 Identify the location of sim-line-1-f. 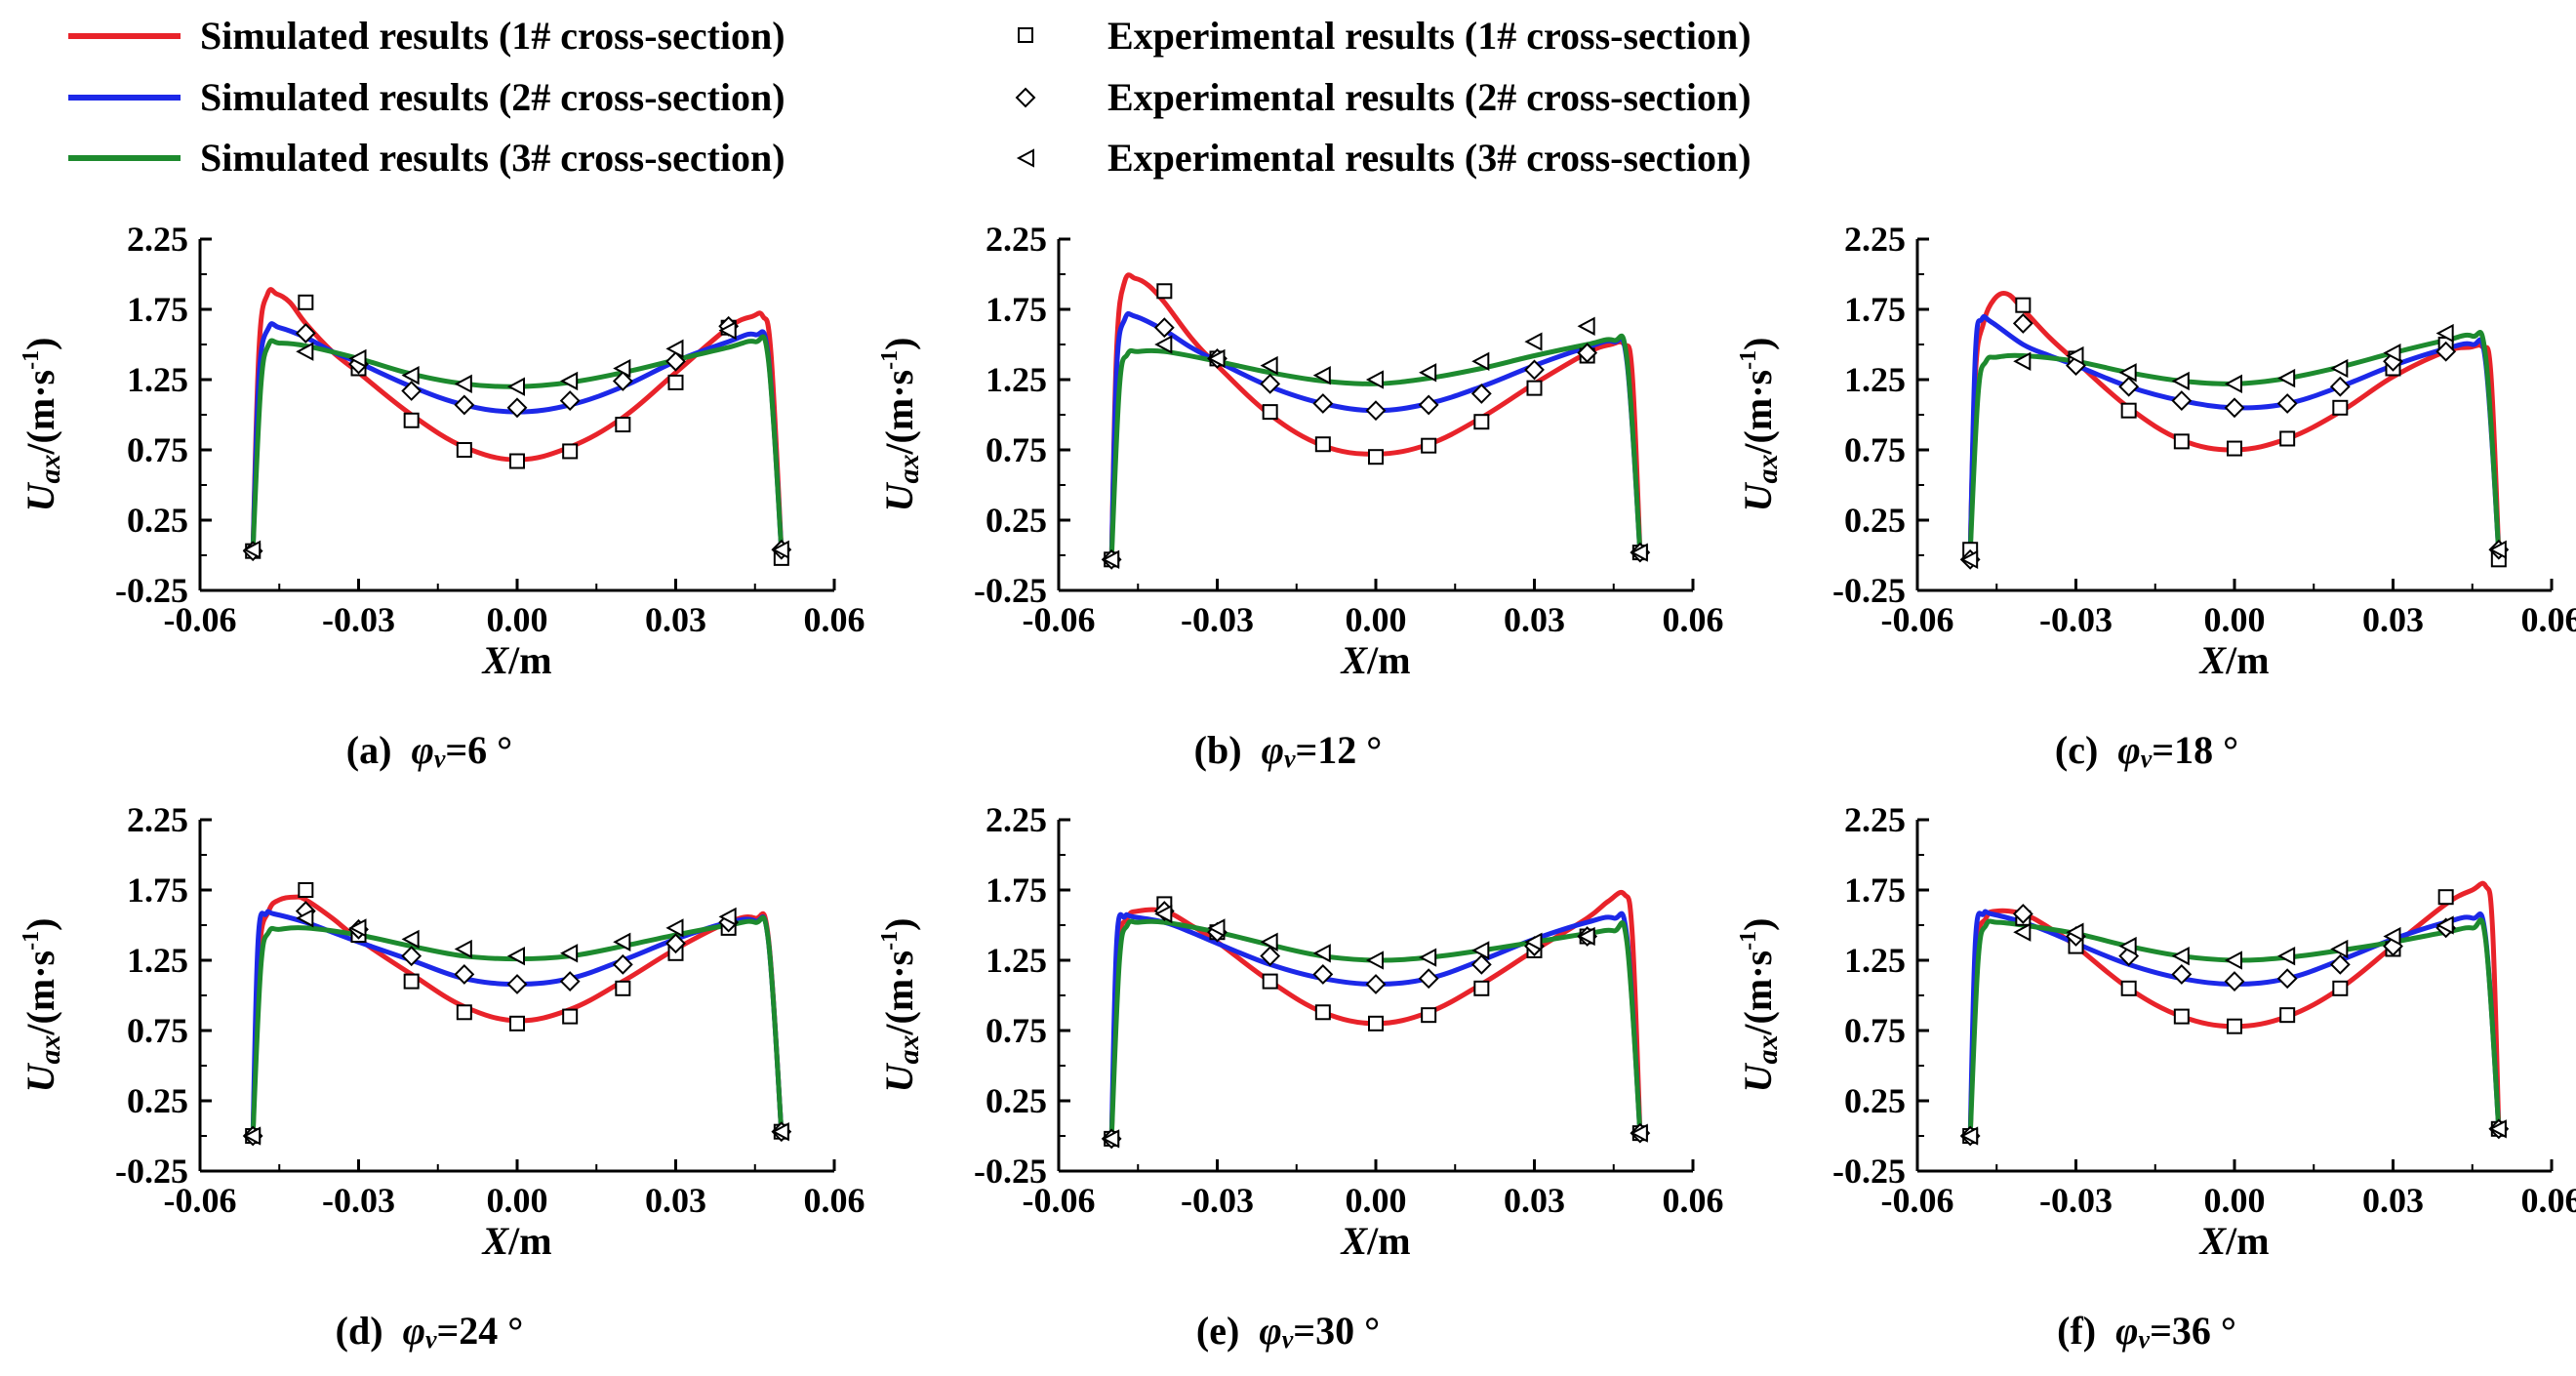
(2234, 1009).